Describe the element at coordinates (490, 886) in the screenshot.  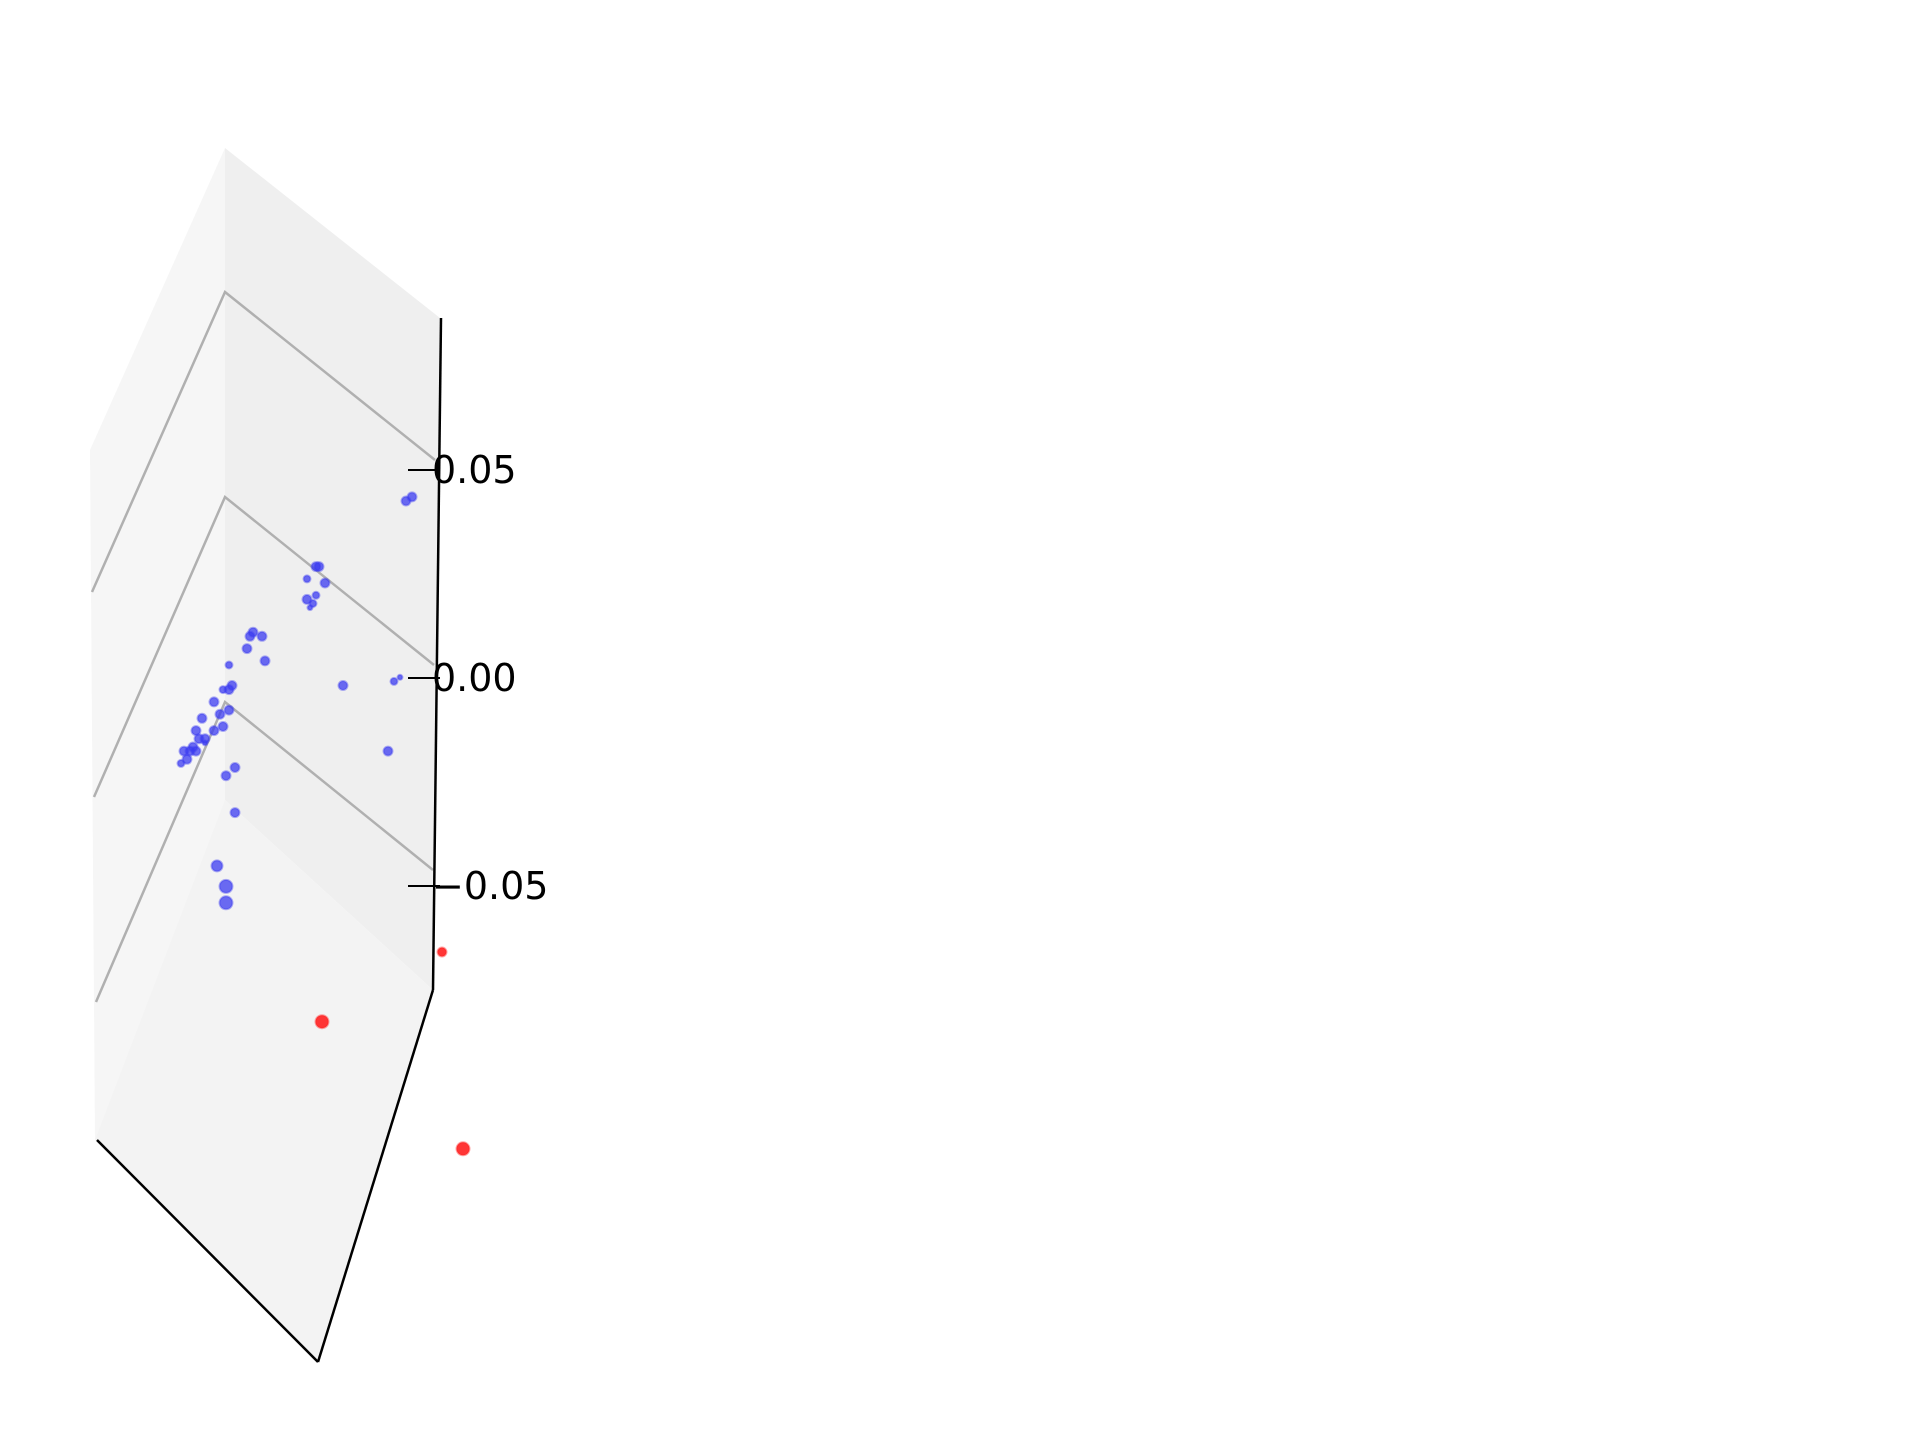
I see `z-tick-label: −0.05` at that location.